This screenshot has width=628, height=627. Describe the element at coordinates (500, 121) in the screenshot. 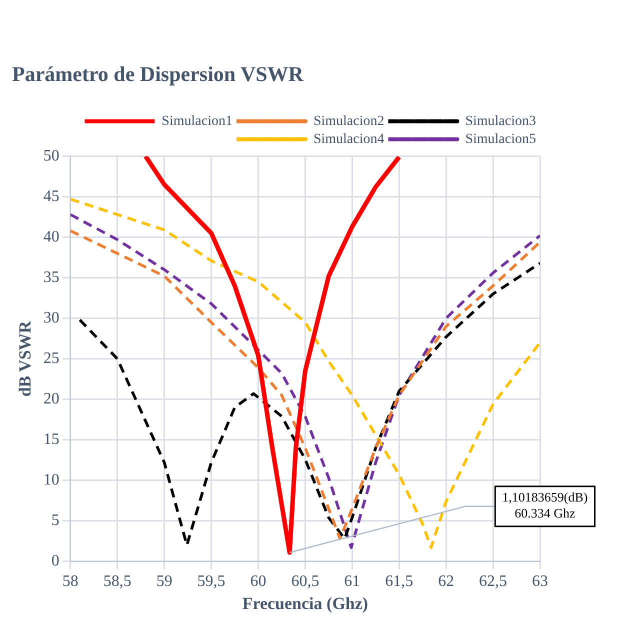

I see `legend-label: Simulacion3` at that location.